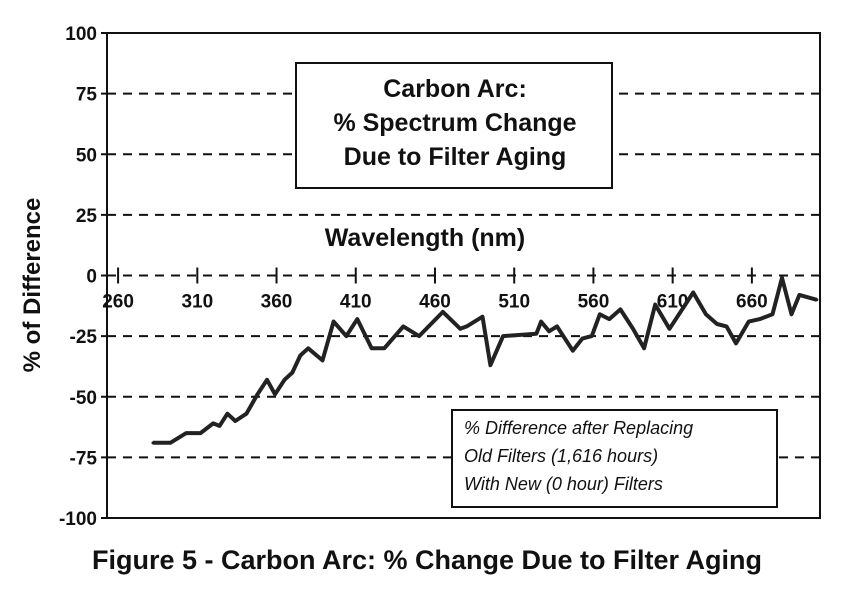 The image size is (854, 612). I want to click on annotation-line: With New (0 hour) Filters, so click(563, 484).